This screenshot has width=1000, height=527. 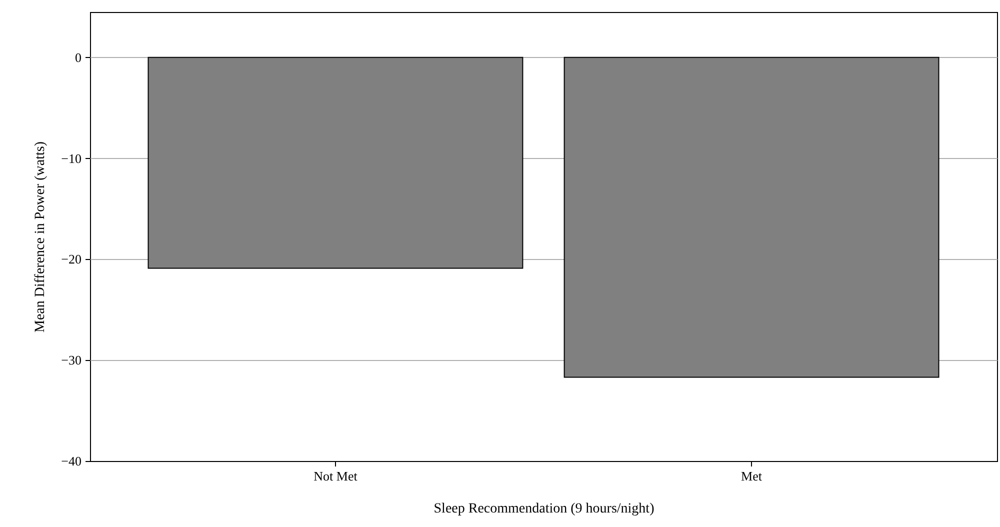 I want to click on y-tick-label: −20, so click(x=71, y=259).